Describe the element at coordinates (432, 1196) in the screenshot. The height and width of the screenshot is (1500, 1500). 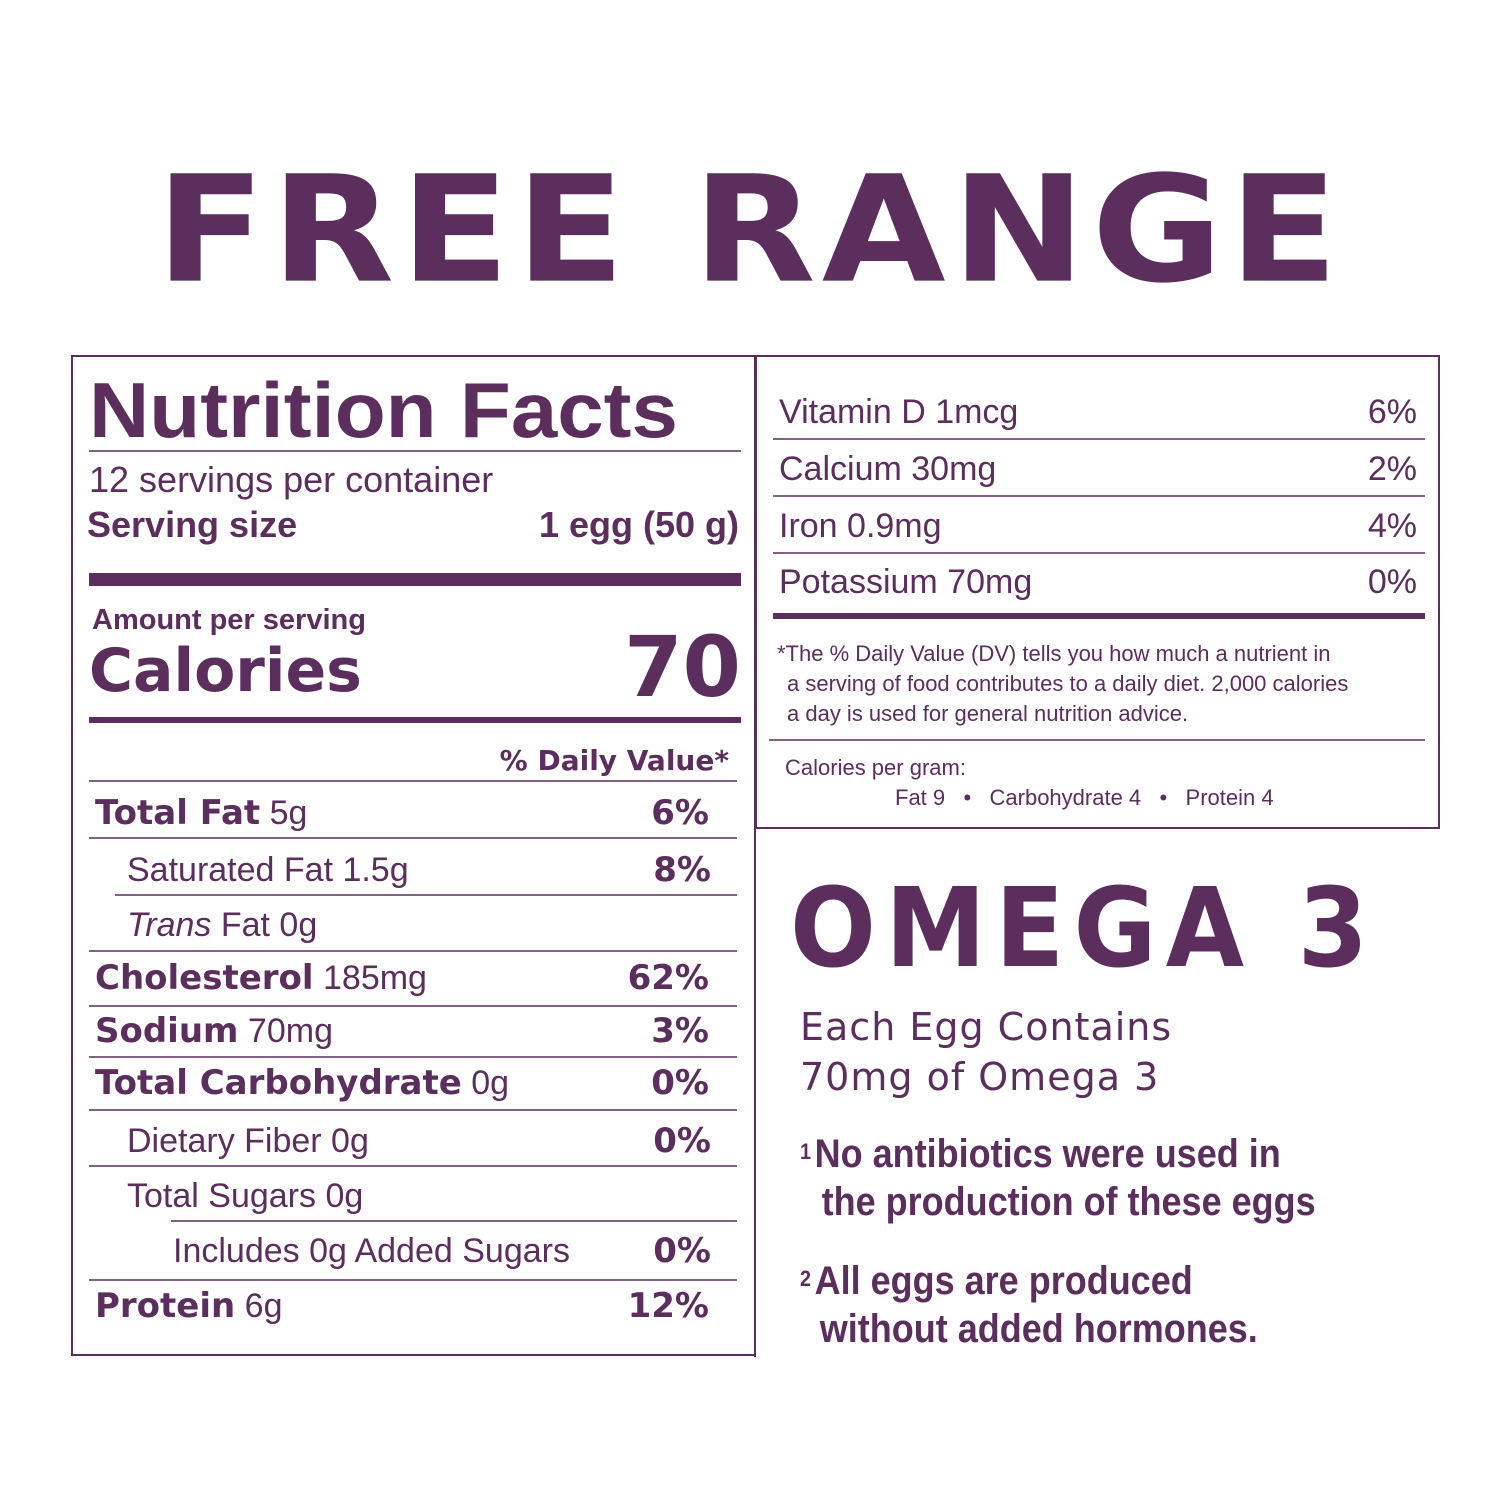
I see `nutrient-row-total-sugars: Total Sugars 0g` at that location.